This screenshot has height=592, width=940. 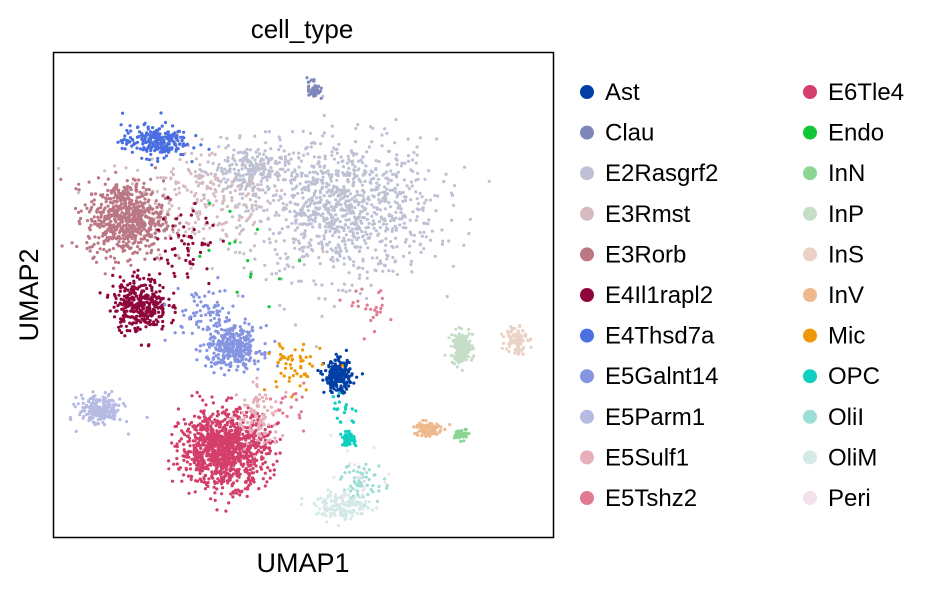 I want to click on point-ast, so click(x=341, y=386).